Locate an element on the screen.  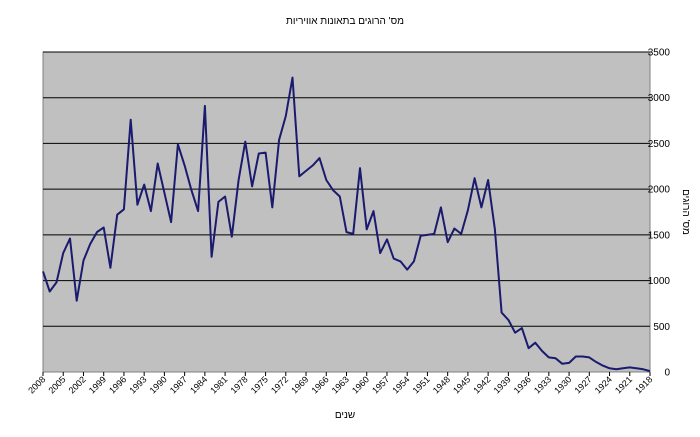
x-tick-label: 1954 is located at coordinates (400, 384).